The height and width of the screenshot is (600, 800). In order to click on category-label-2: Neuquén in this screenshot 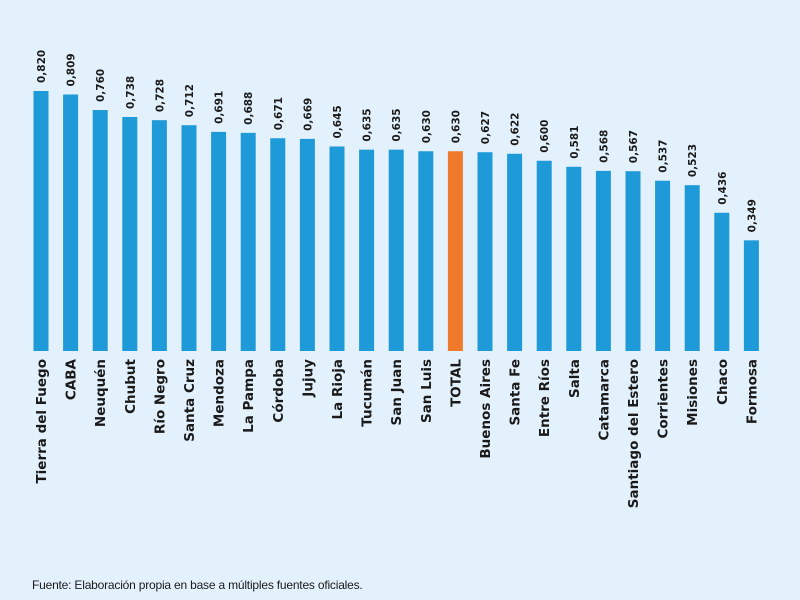, I will do `click(101, 393)`.